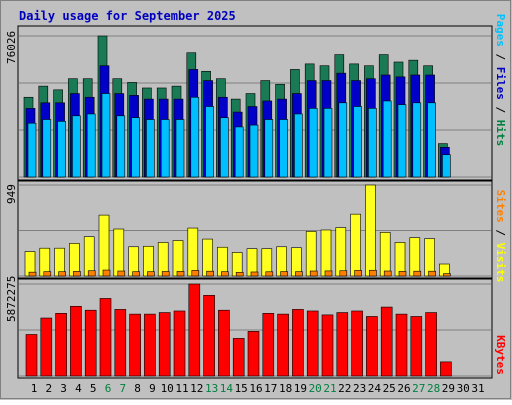  I want to click on top-right-legend-part: /, so click(500, 57).